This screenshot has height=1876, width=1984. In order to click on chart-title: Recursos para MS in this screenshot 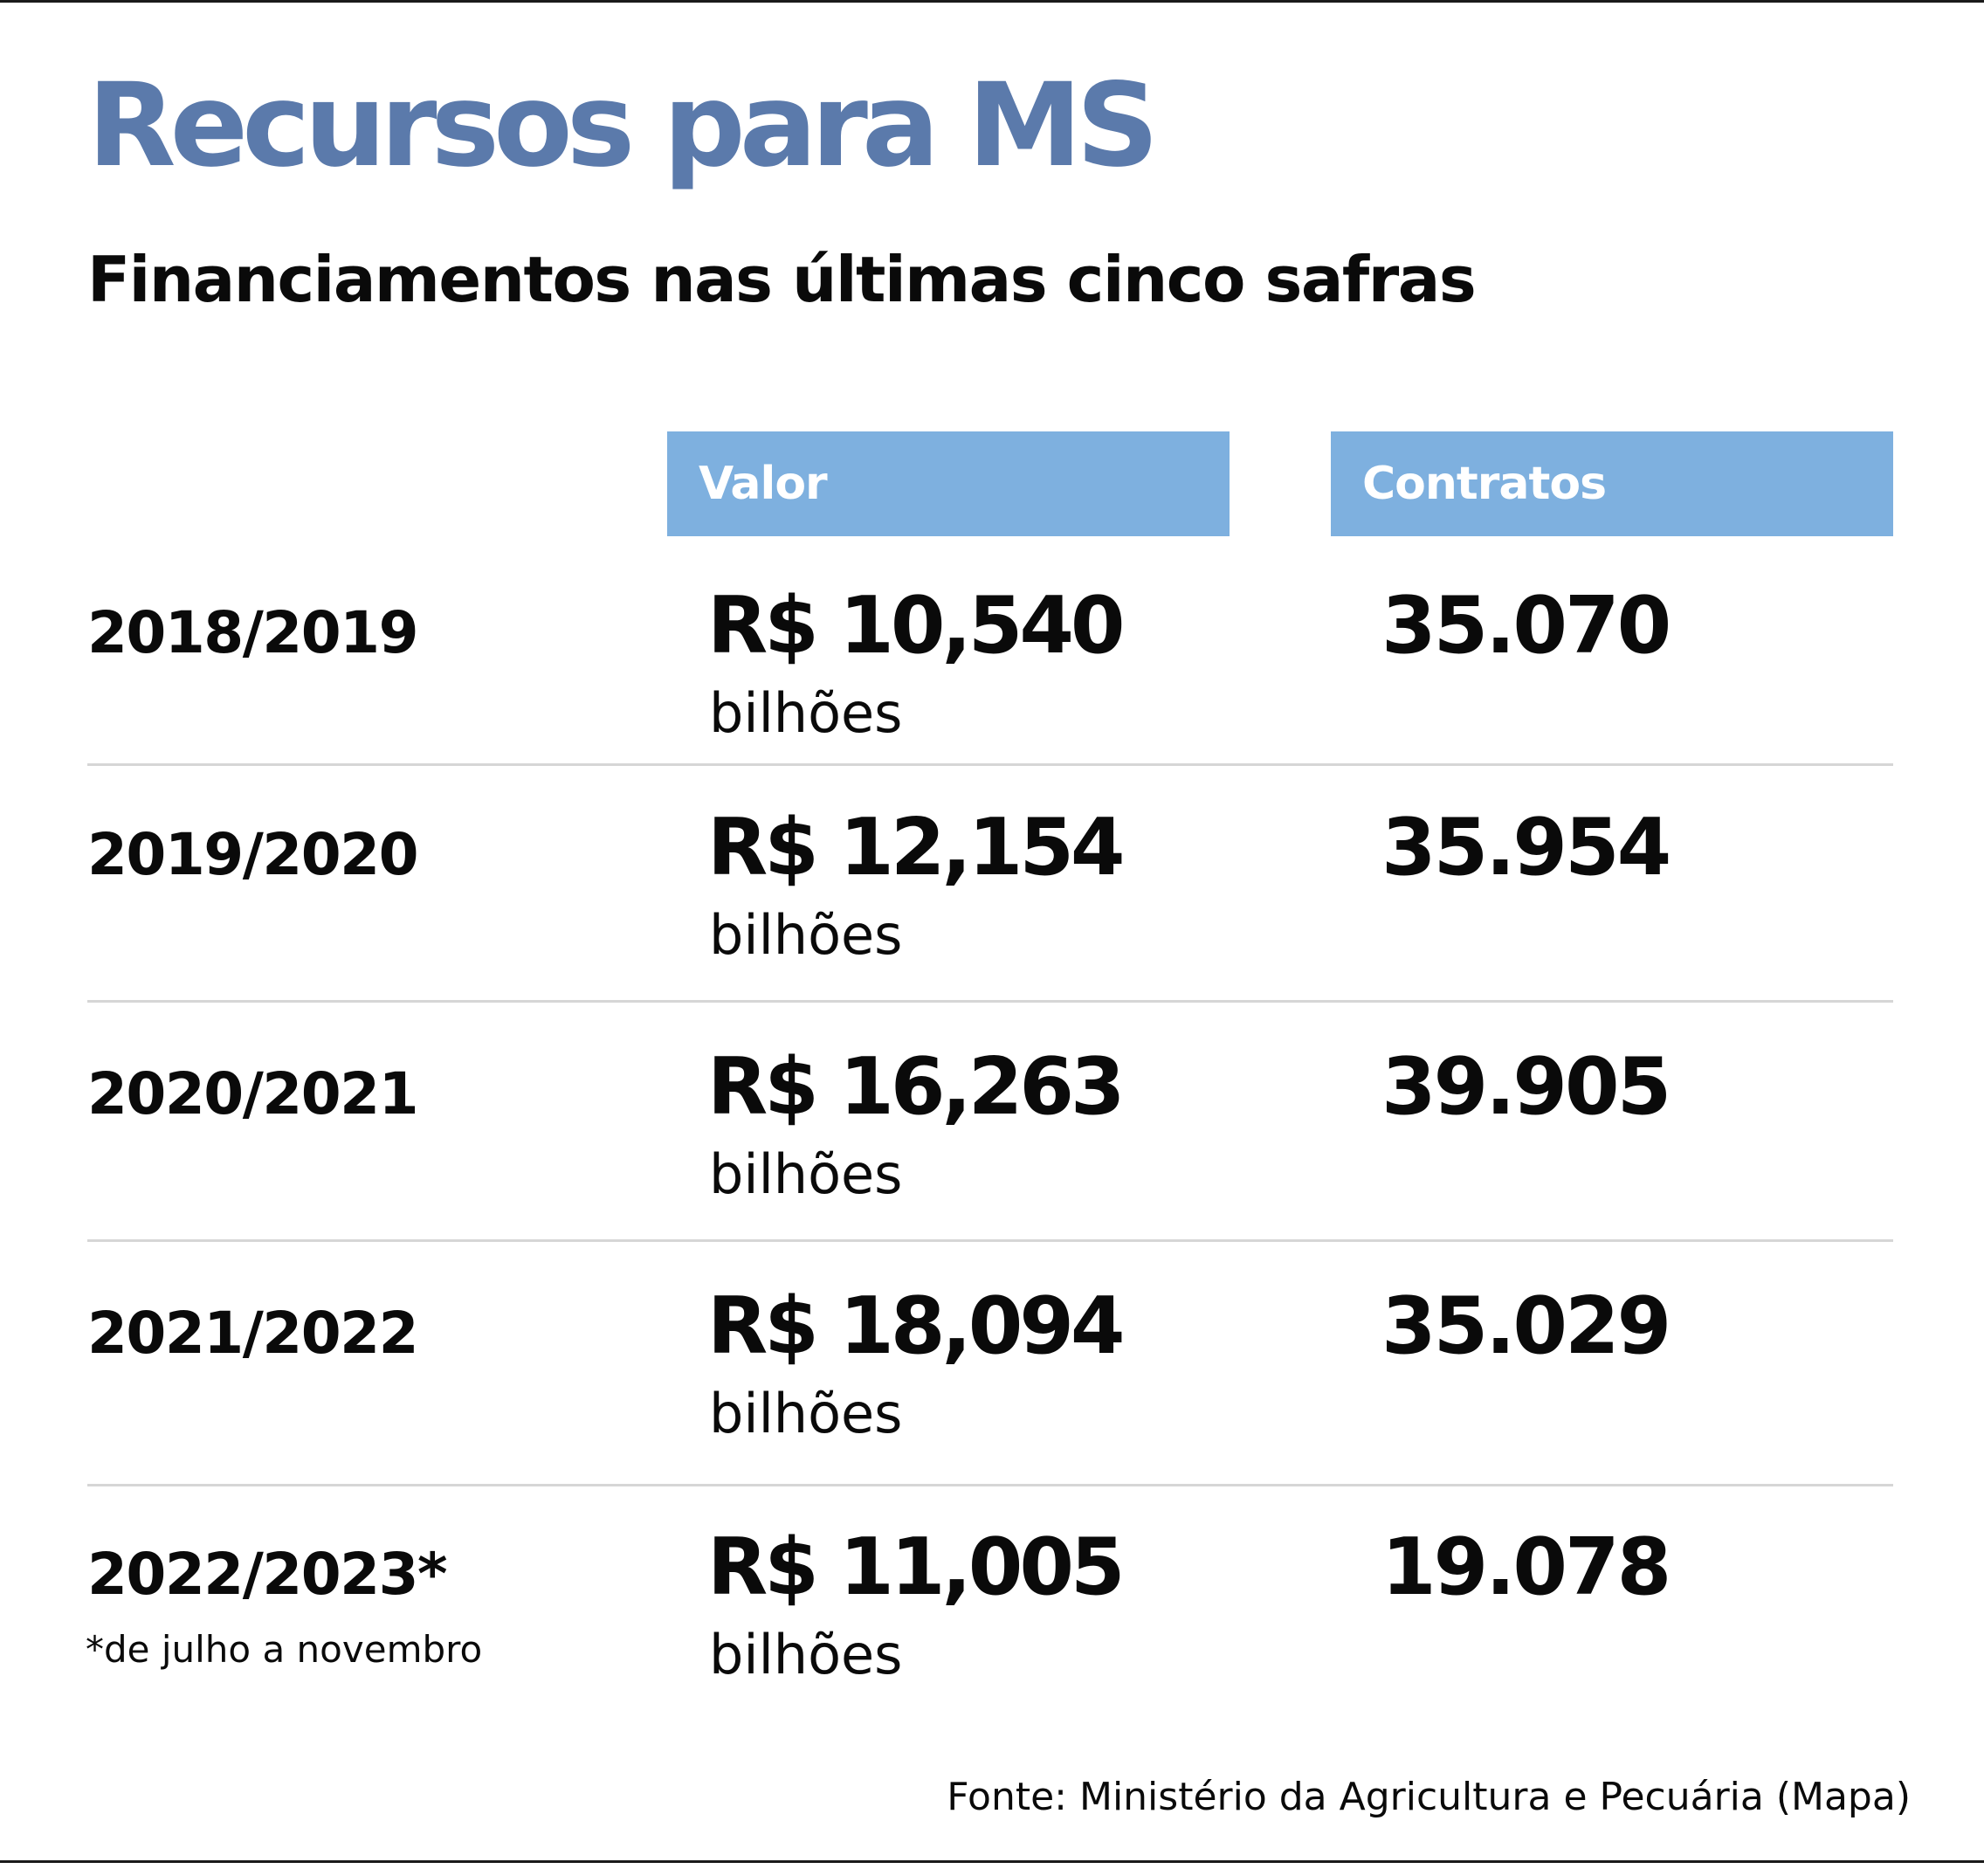, I will do `click(623, 126)`.